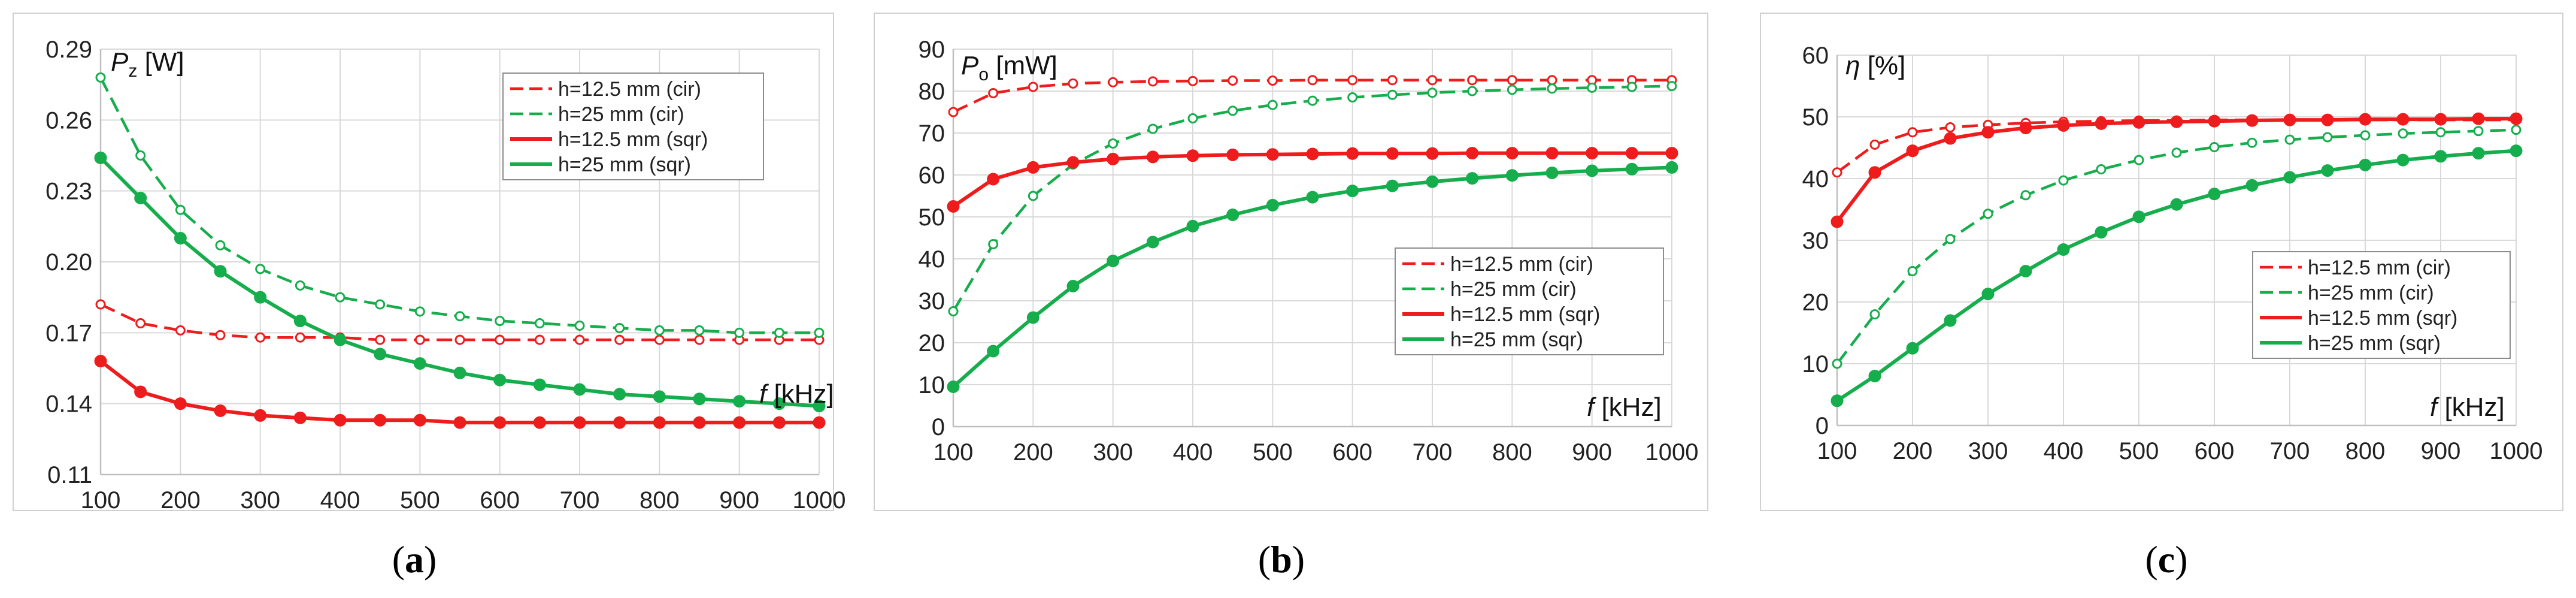 Image resolution: width=2576 pixels, height=598 pixels. Describe the element at coordinates (800, 394) in the screenshot. I see `x-axis-label-unit: [kHz]` at that location.